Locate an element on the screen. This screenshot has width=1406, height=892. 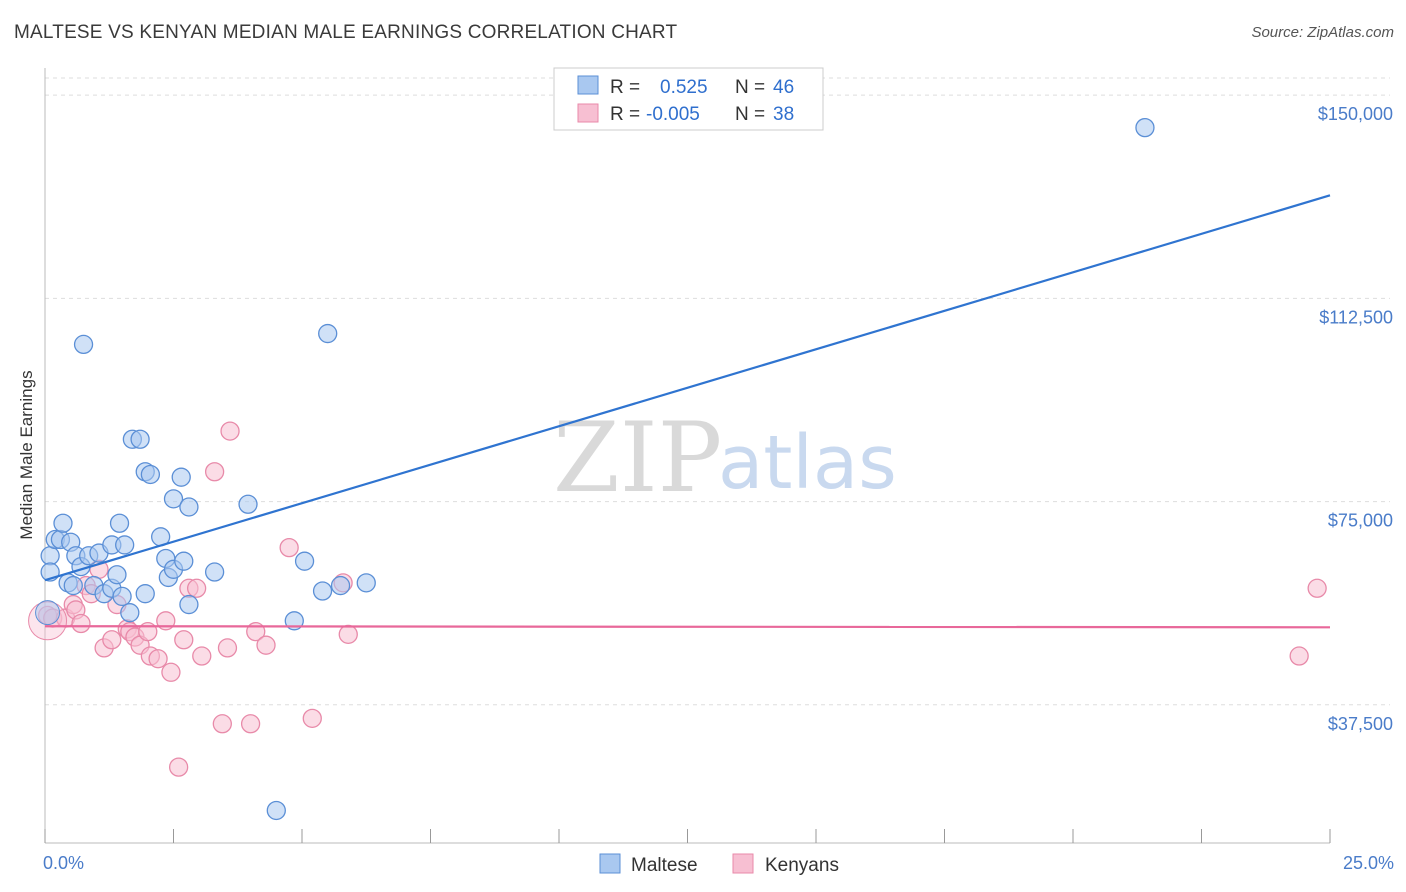
x-tick-label-max: 25.0% is located at coordinates (1368, 863).